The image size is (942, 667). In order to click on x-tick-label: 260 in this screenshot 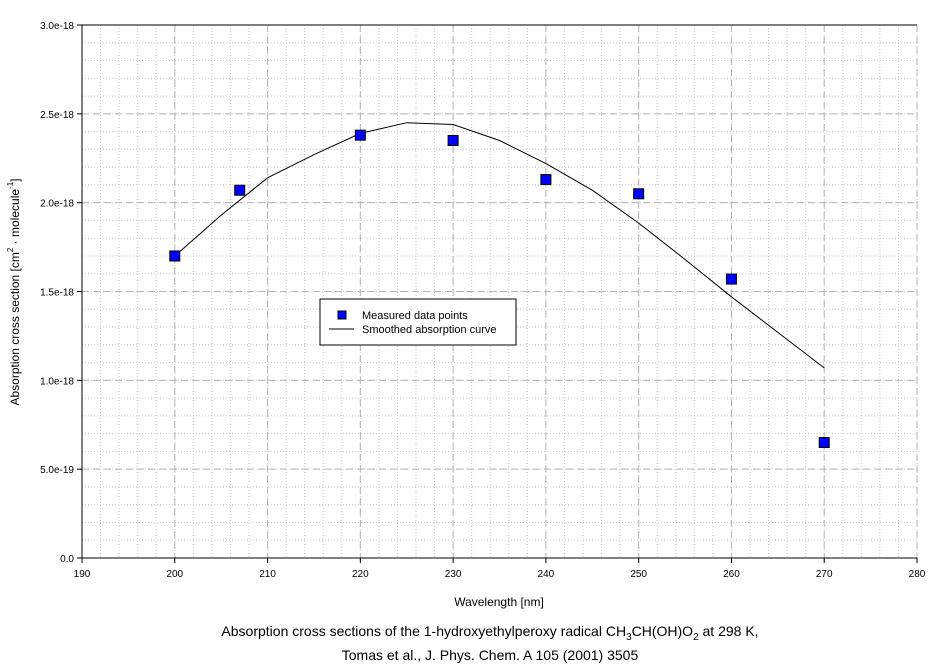, I will do `click(731, 574)`.